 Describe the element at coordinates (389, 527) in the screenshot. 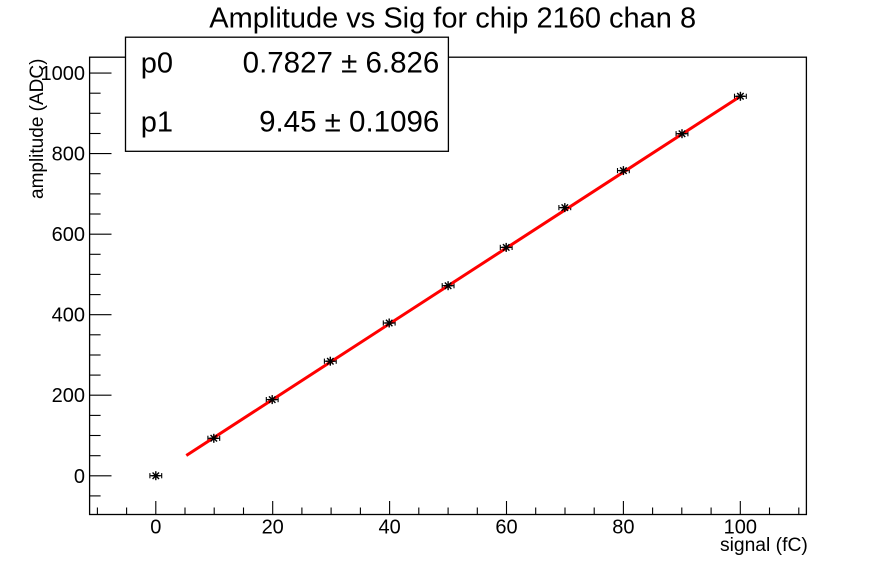

I see `svg-text: 40` at that location.